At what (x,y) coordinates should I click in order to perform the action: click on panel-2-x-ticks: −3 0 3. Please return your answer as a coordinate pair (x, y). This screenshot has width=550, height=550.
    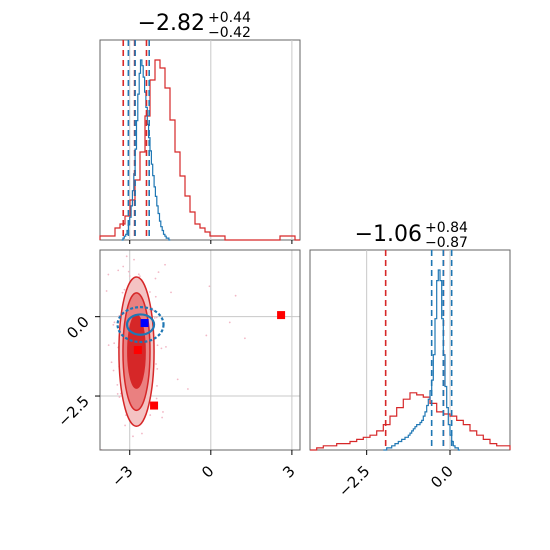
    Looking at the image, I should click on (203, 470).